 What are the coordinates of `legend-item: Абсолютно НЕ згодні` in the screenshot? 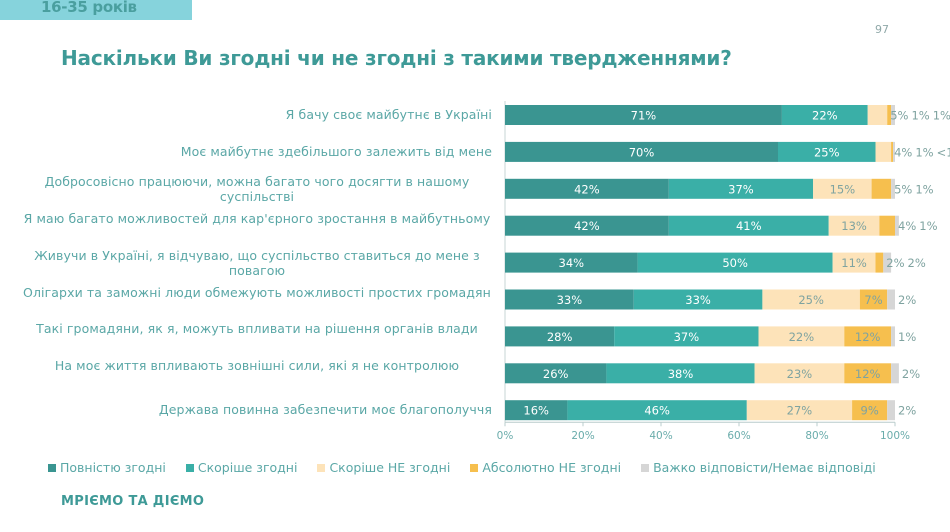 It's located at (545, 467).